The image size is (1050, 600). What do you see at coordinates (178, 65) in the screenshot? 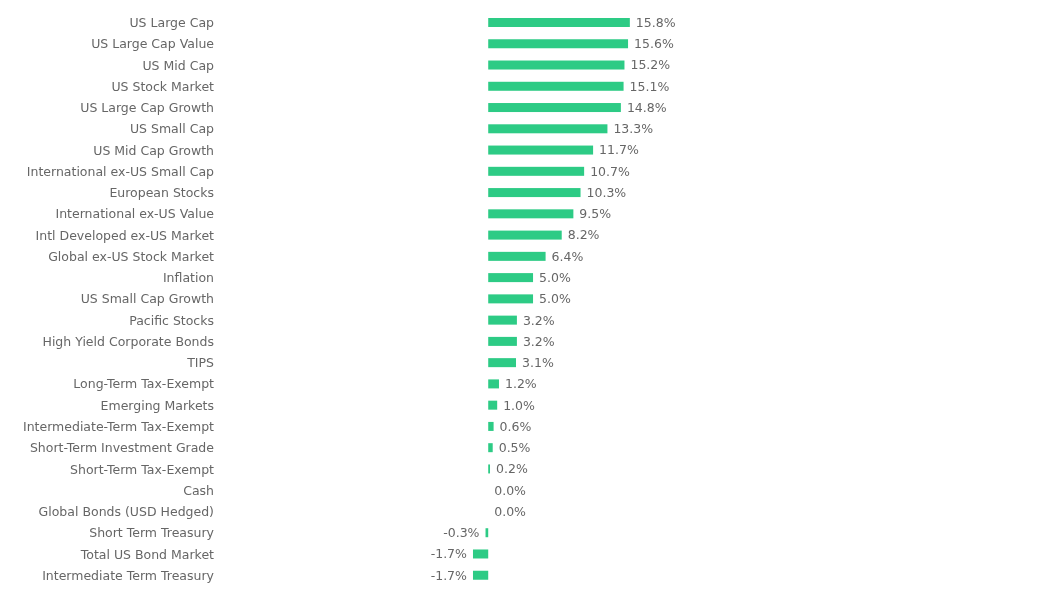
I see `y-tick-label: US Mid Cap` at bounding box center [178, 65].